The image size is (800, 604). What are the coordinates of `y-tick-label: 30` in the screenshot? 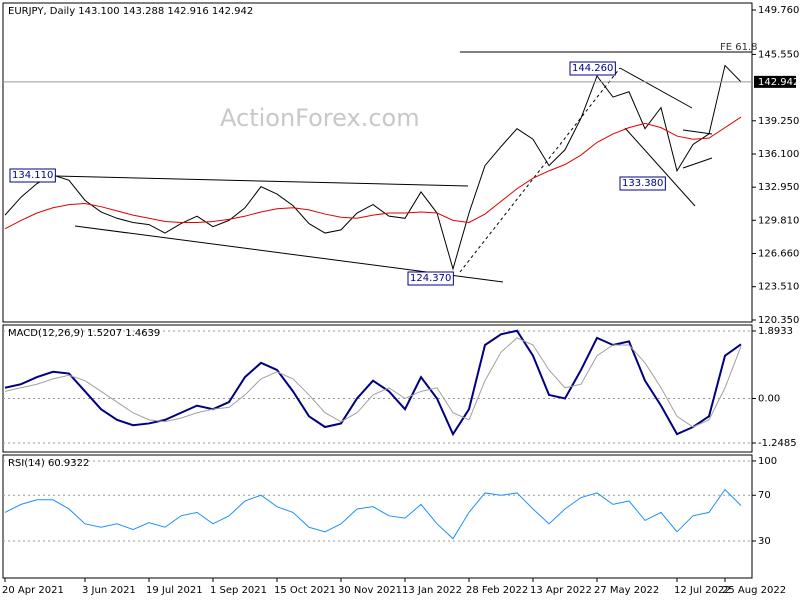 It's located at (764, 541).